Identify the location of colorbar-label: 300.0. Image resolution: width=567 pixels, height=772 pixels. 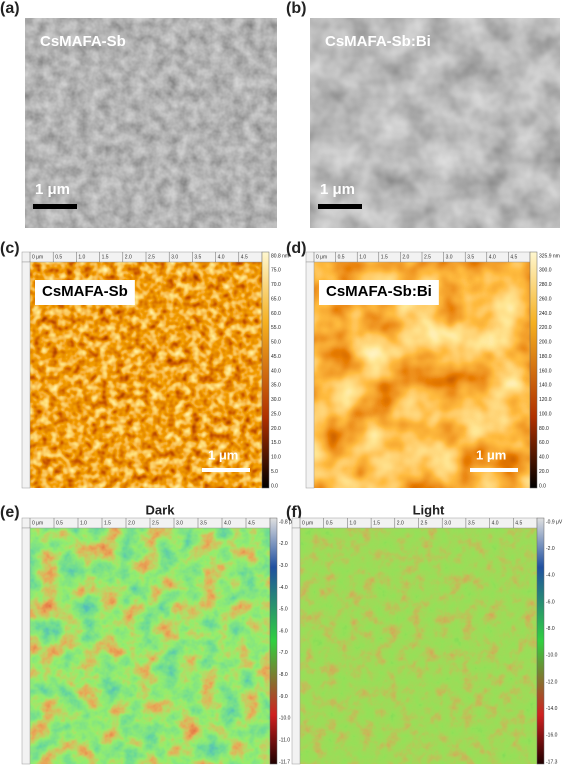
(545, 271).